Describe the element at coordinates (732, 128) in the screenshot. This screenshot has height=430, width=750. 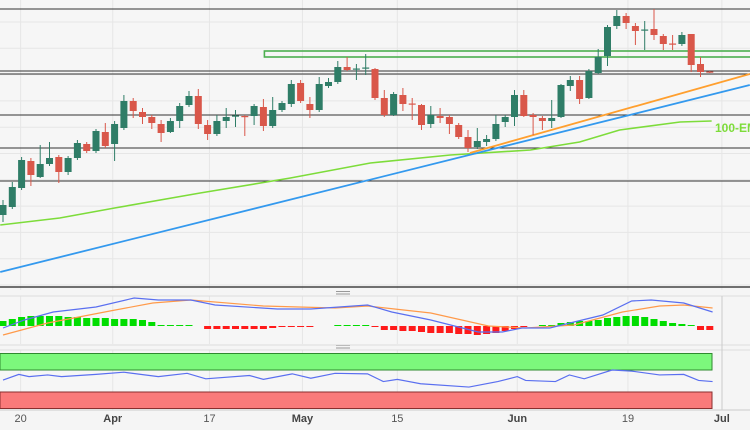
I see `ema-label: 100-EMA` at that location.